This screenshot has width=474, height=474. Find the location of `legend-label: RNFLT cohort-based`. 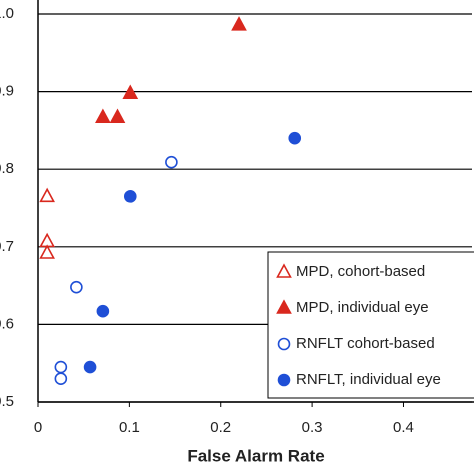

legend-label: RNFLT cohort-based is located at coordinates (365, 343).